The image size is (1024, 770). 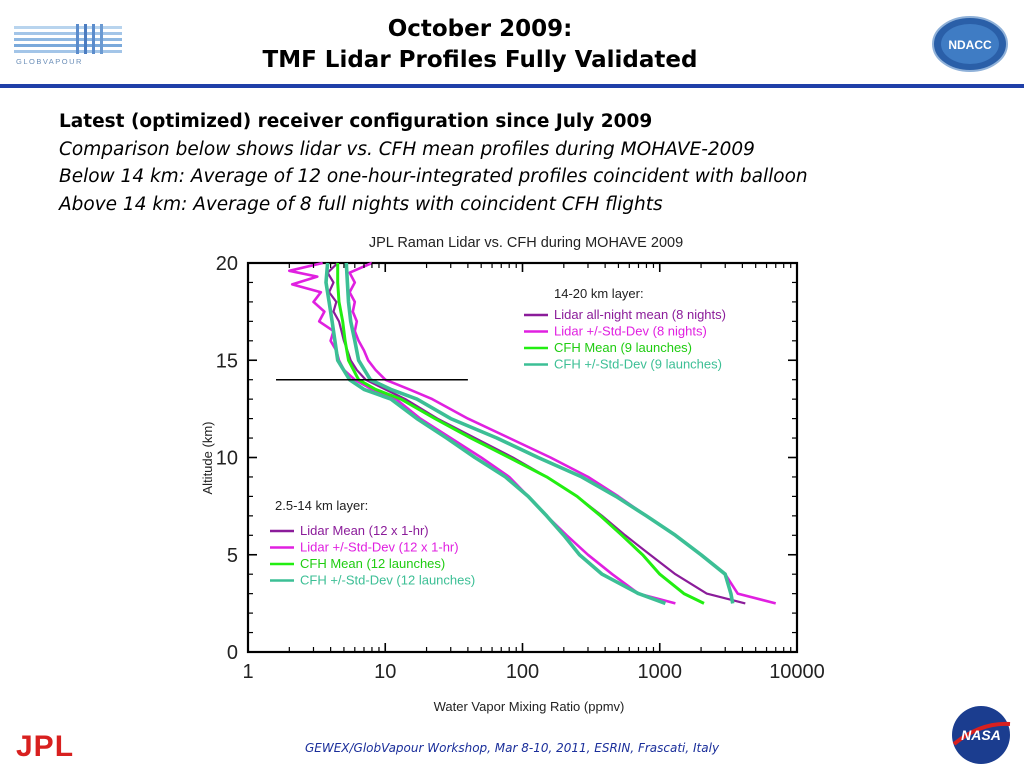 What do you see at coordinates (385, 672) in the screenshot?
I see `x-tick-label: 10` at bounding box center [385, 672].